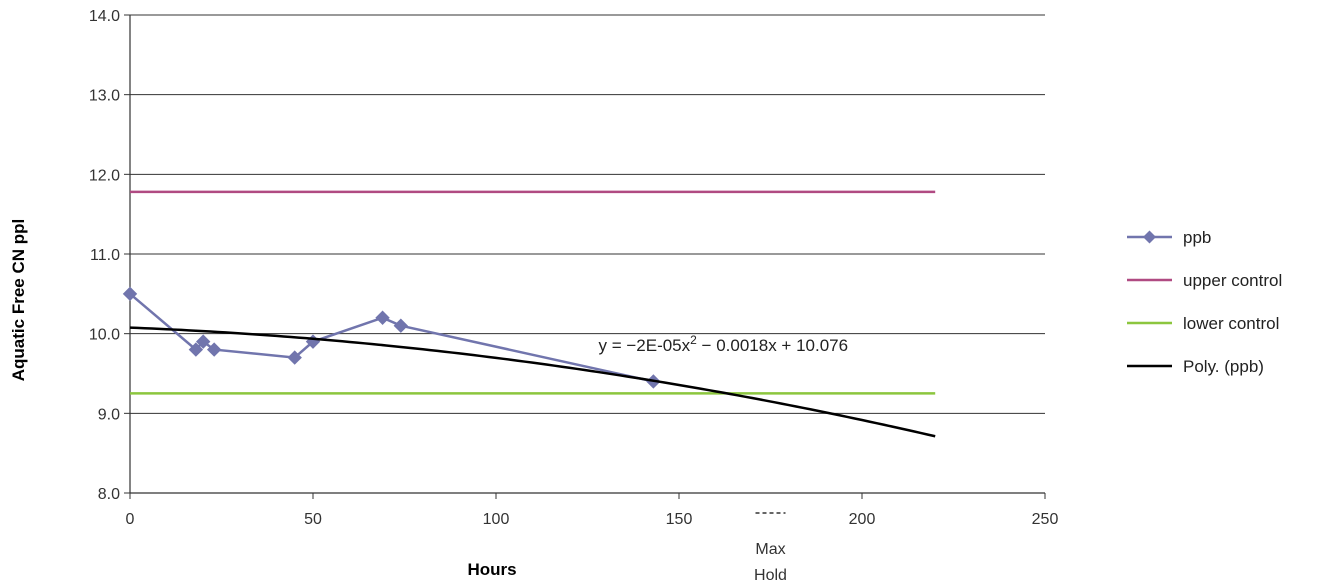 The image size is (1324, 587). Describe the element at coordinates (104, 175) in the screenshot. I see `y-tick-label: 12.0` at that location.